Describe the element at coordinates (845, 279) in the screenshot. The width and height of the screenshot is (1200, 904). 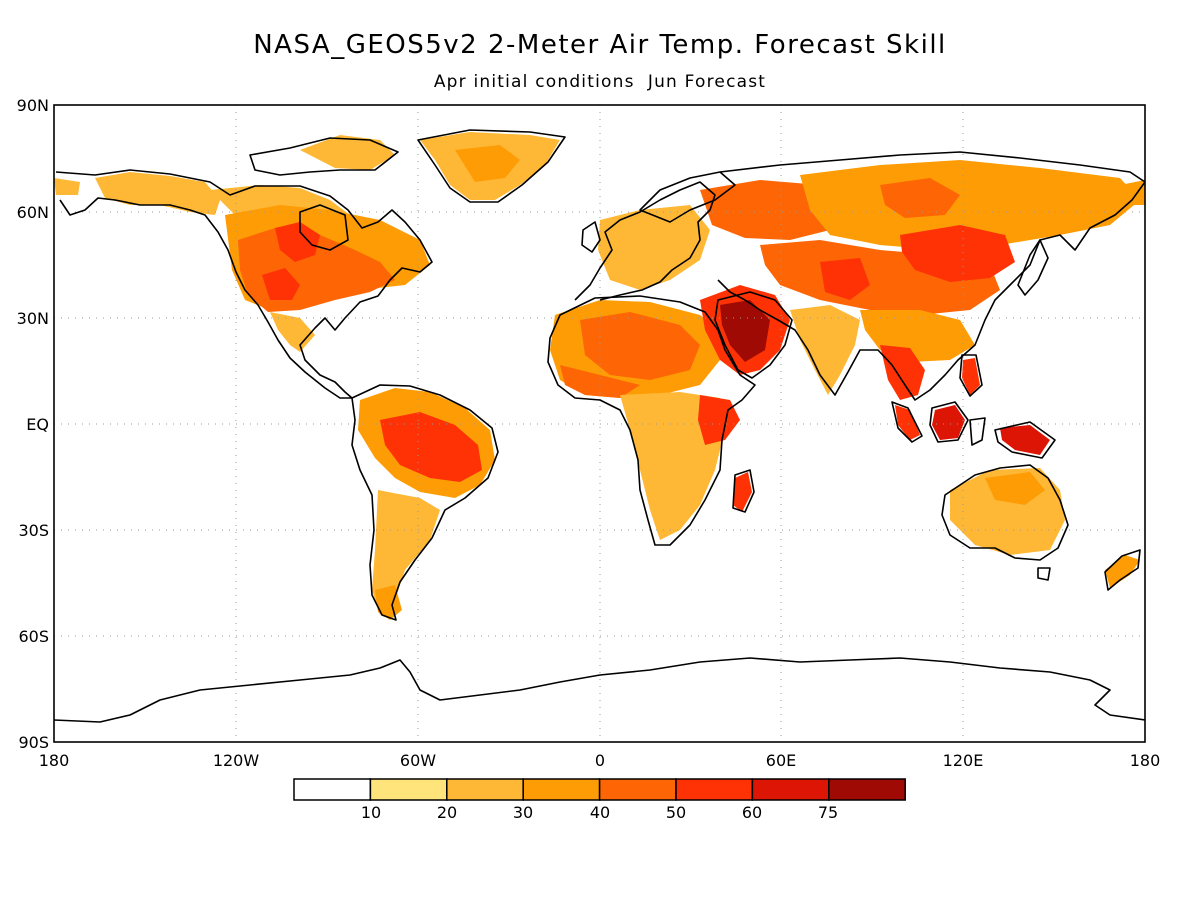
I see `skill-region-kazakhstan` at that location.